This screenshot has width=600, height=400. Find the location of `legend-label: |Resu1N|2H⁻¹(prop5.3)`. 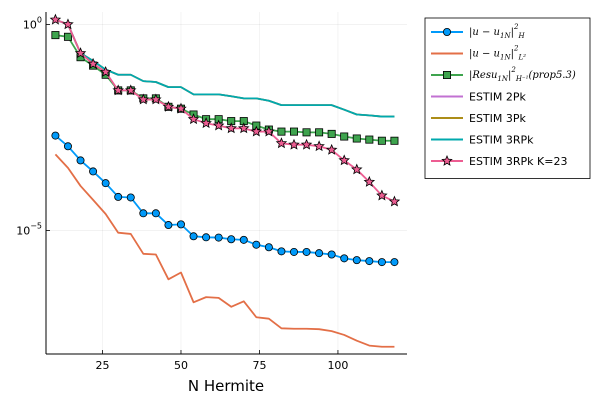

legend-label: |Resu1N|2H⁻¹(prop5.3) is located at coordinates (522, 74).